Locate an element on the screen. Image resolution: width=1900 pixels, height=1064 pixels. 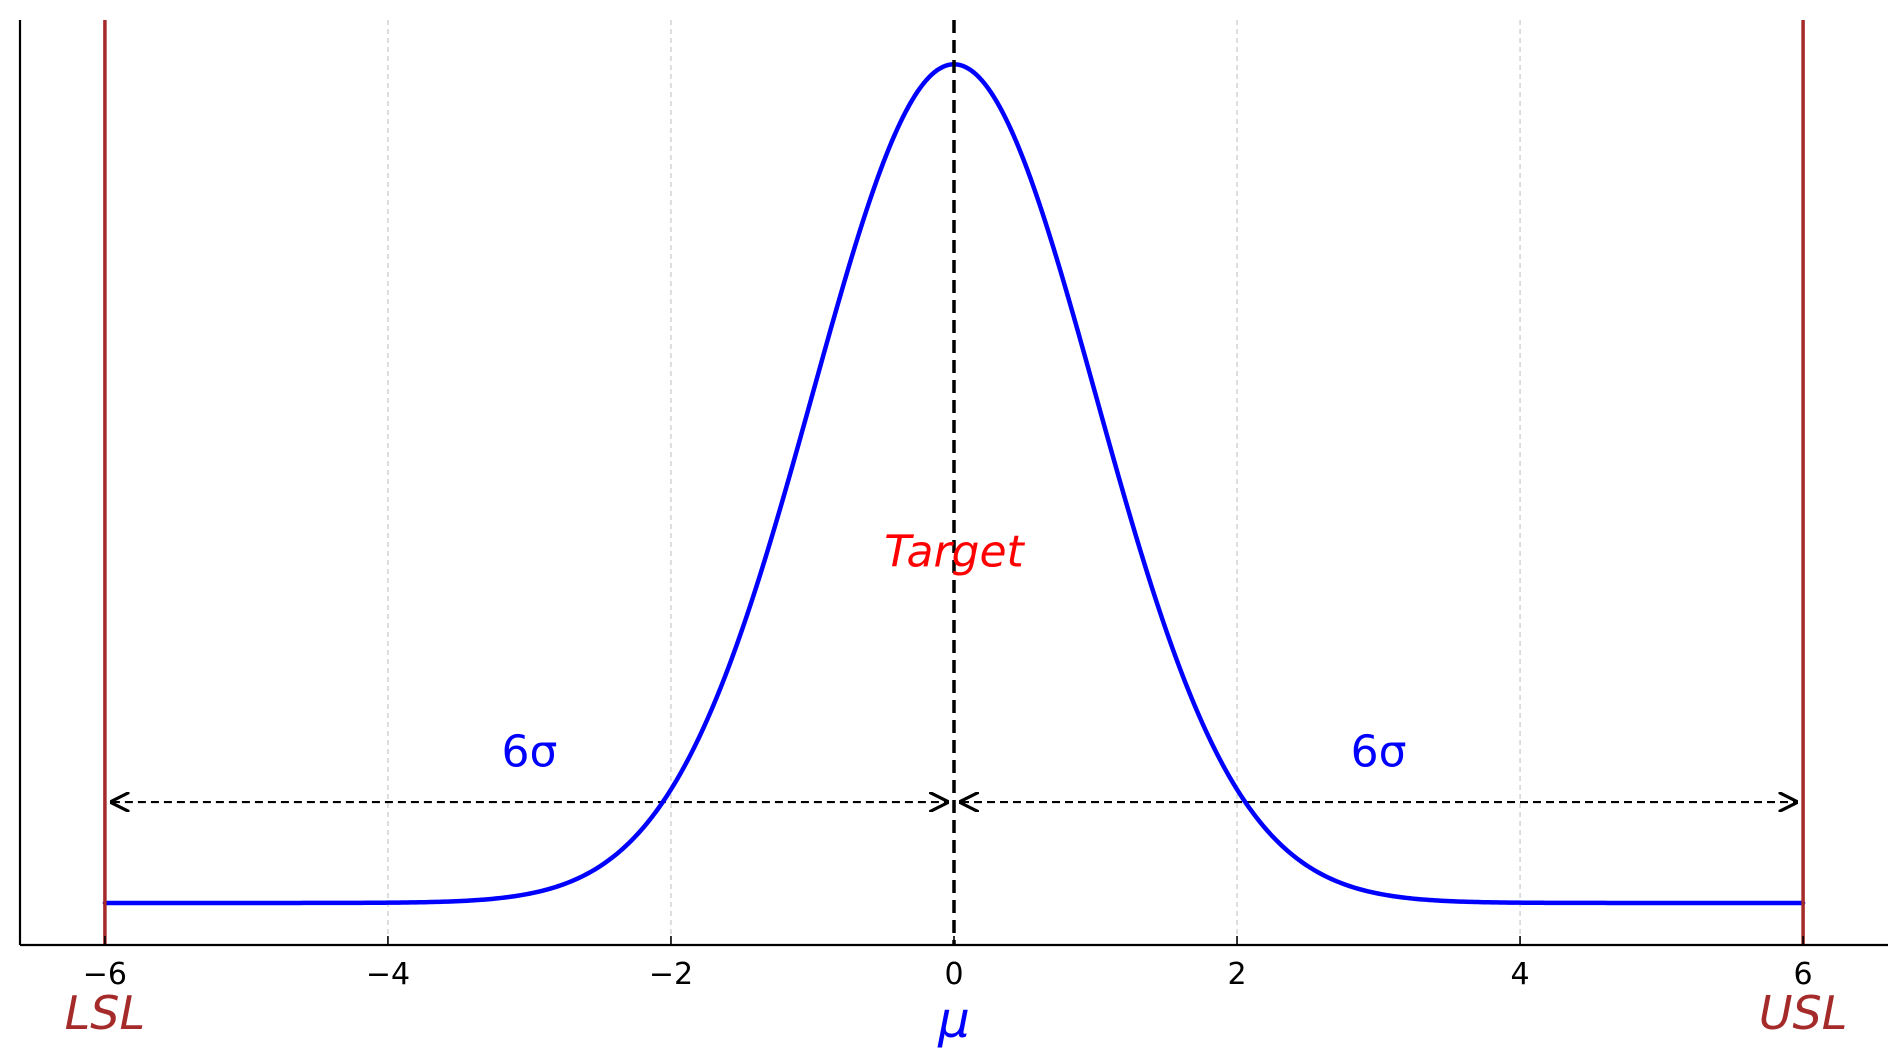
x-tick-label: −6 is located at coordinates (105, 974).